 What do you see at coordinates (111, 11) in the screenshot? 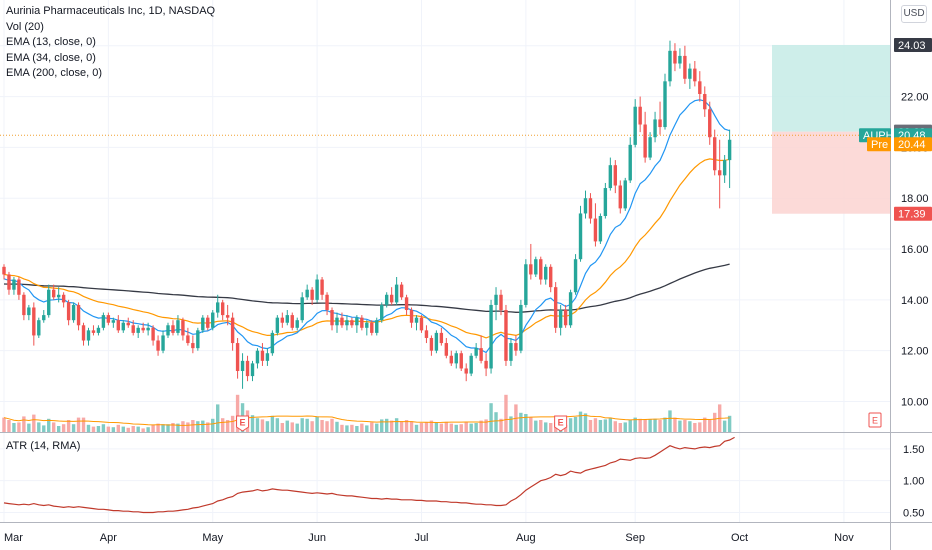
I see `symbol-title: Aurinia Pharmaceuticals Inc, 1D, NASDAQ` at bounding box center [111, 11].